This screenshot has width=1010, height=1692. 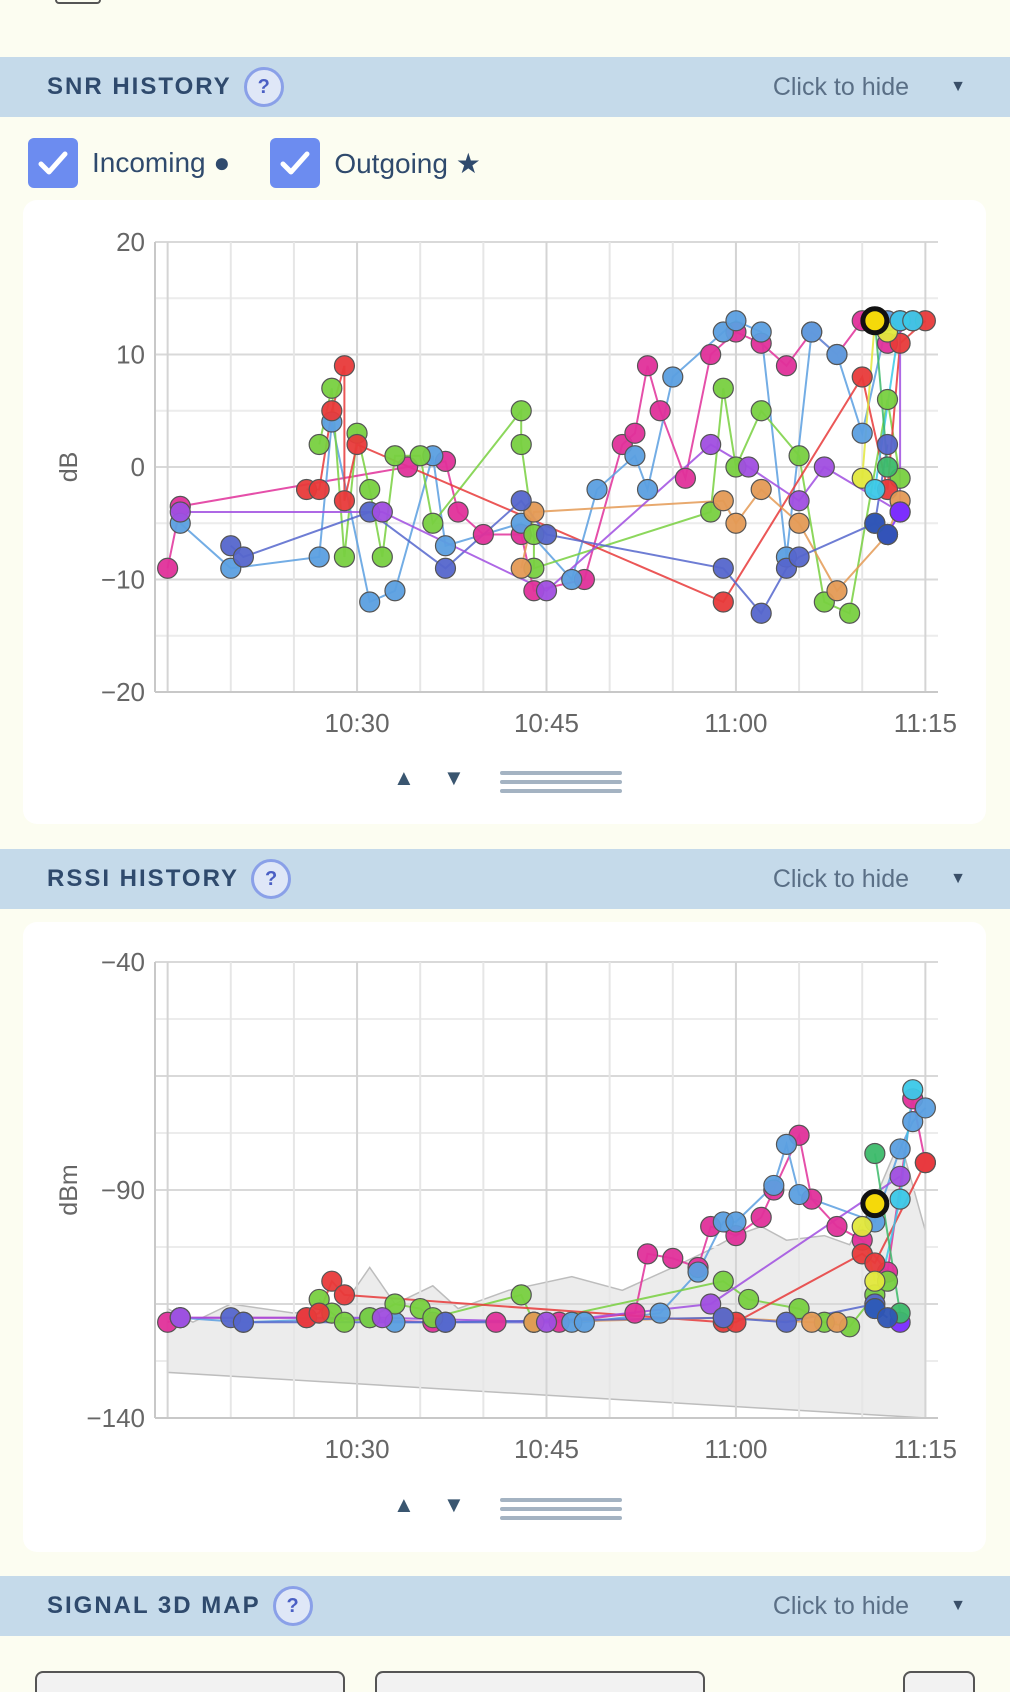 I want to click on checkmark-icon, so click(x=53, y=163).